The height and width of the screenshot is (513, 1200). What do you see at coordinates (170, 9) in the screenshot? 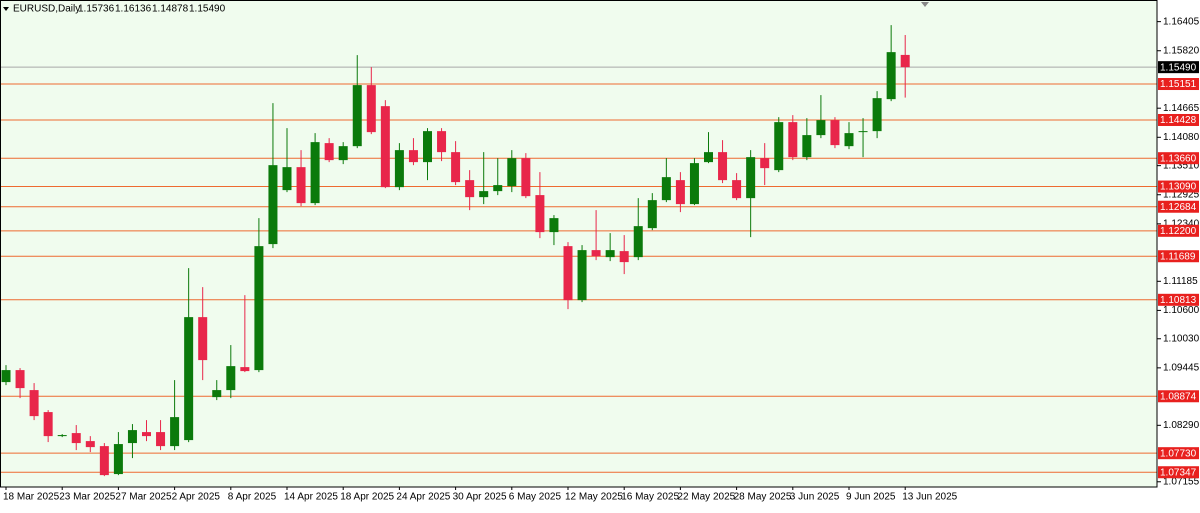
I see `header-value: 1.14878` at bounding box center [170, 9].